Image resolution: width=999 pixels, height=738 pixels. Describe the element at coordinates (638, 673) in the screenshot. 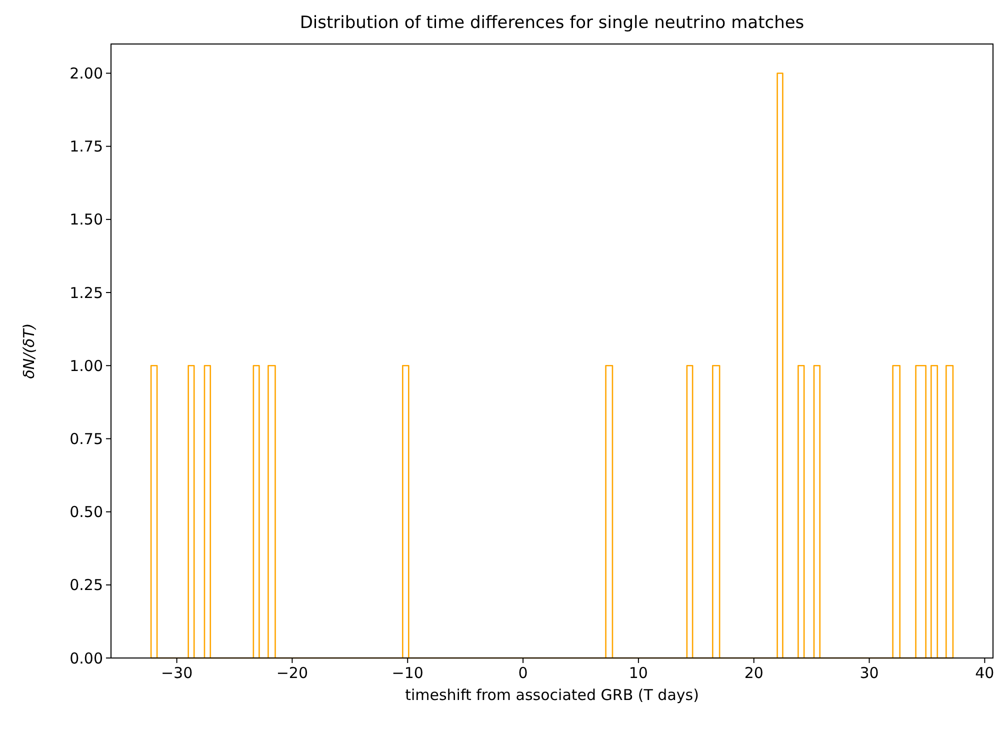

I see `x-tick-label: 10` at that location.